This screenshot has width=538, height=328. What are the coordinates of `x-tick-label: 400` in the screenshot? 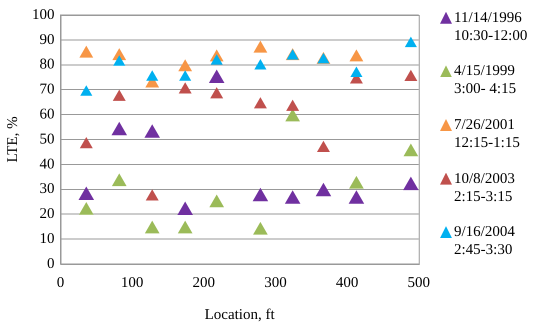 It's located at (347, 282).